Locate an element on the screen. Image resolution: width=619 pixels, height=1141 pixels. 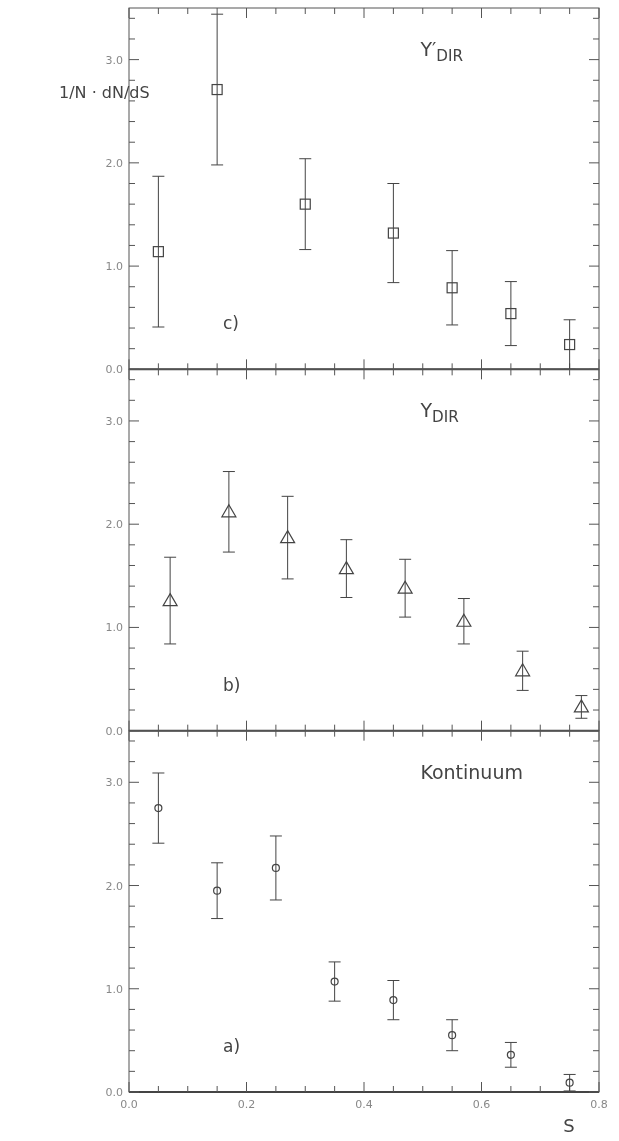
text: Υ$_{DIR}$ is located at coordinates (439, 413).